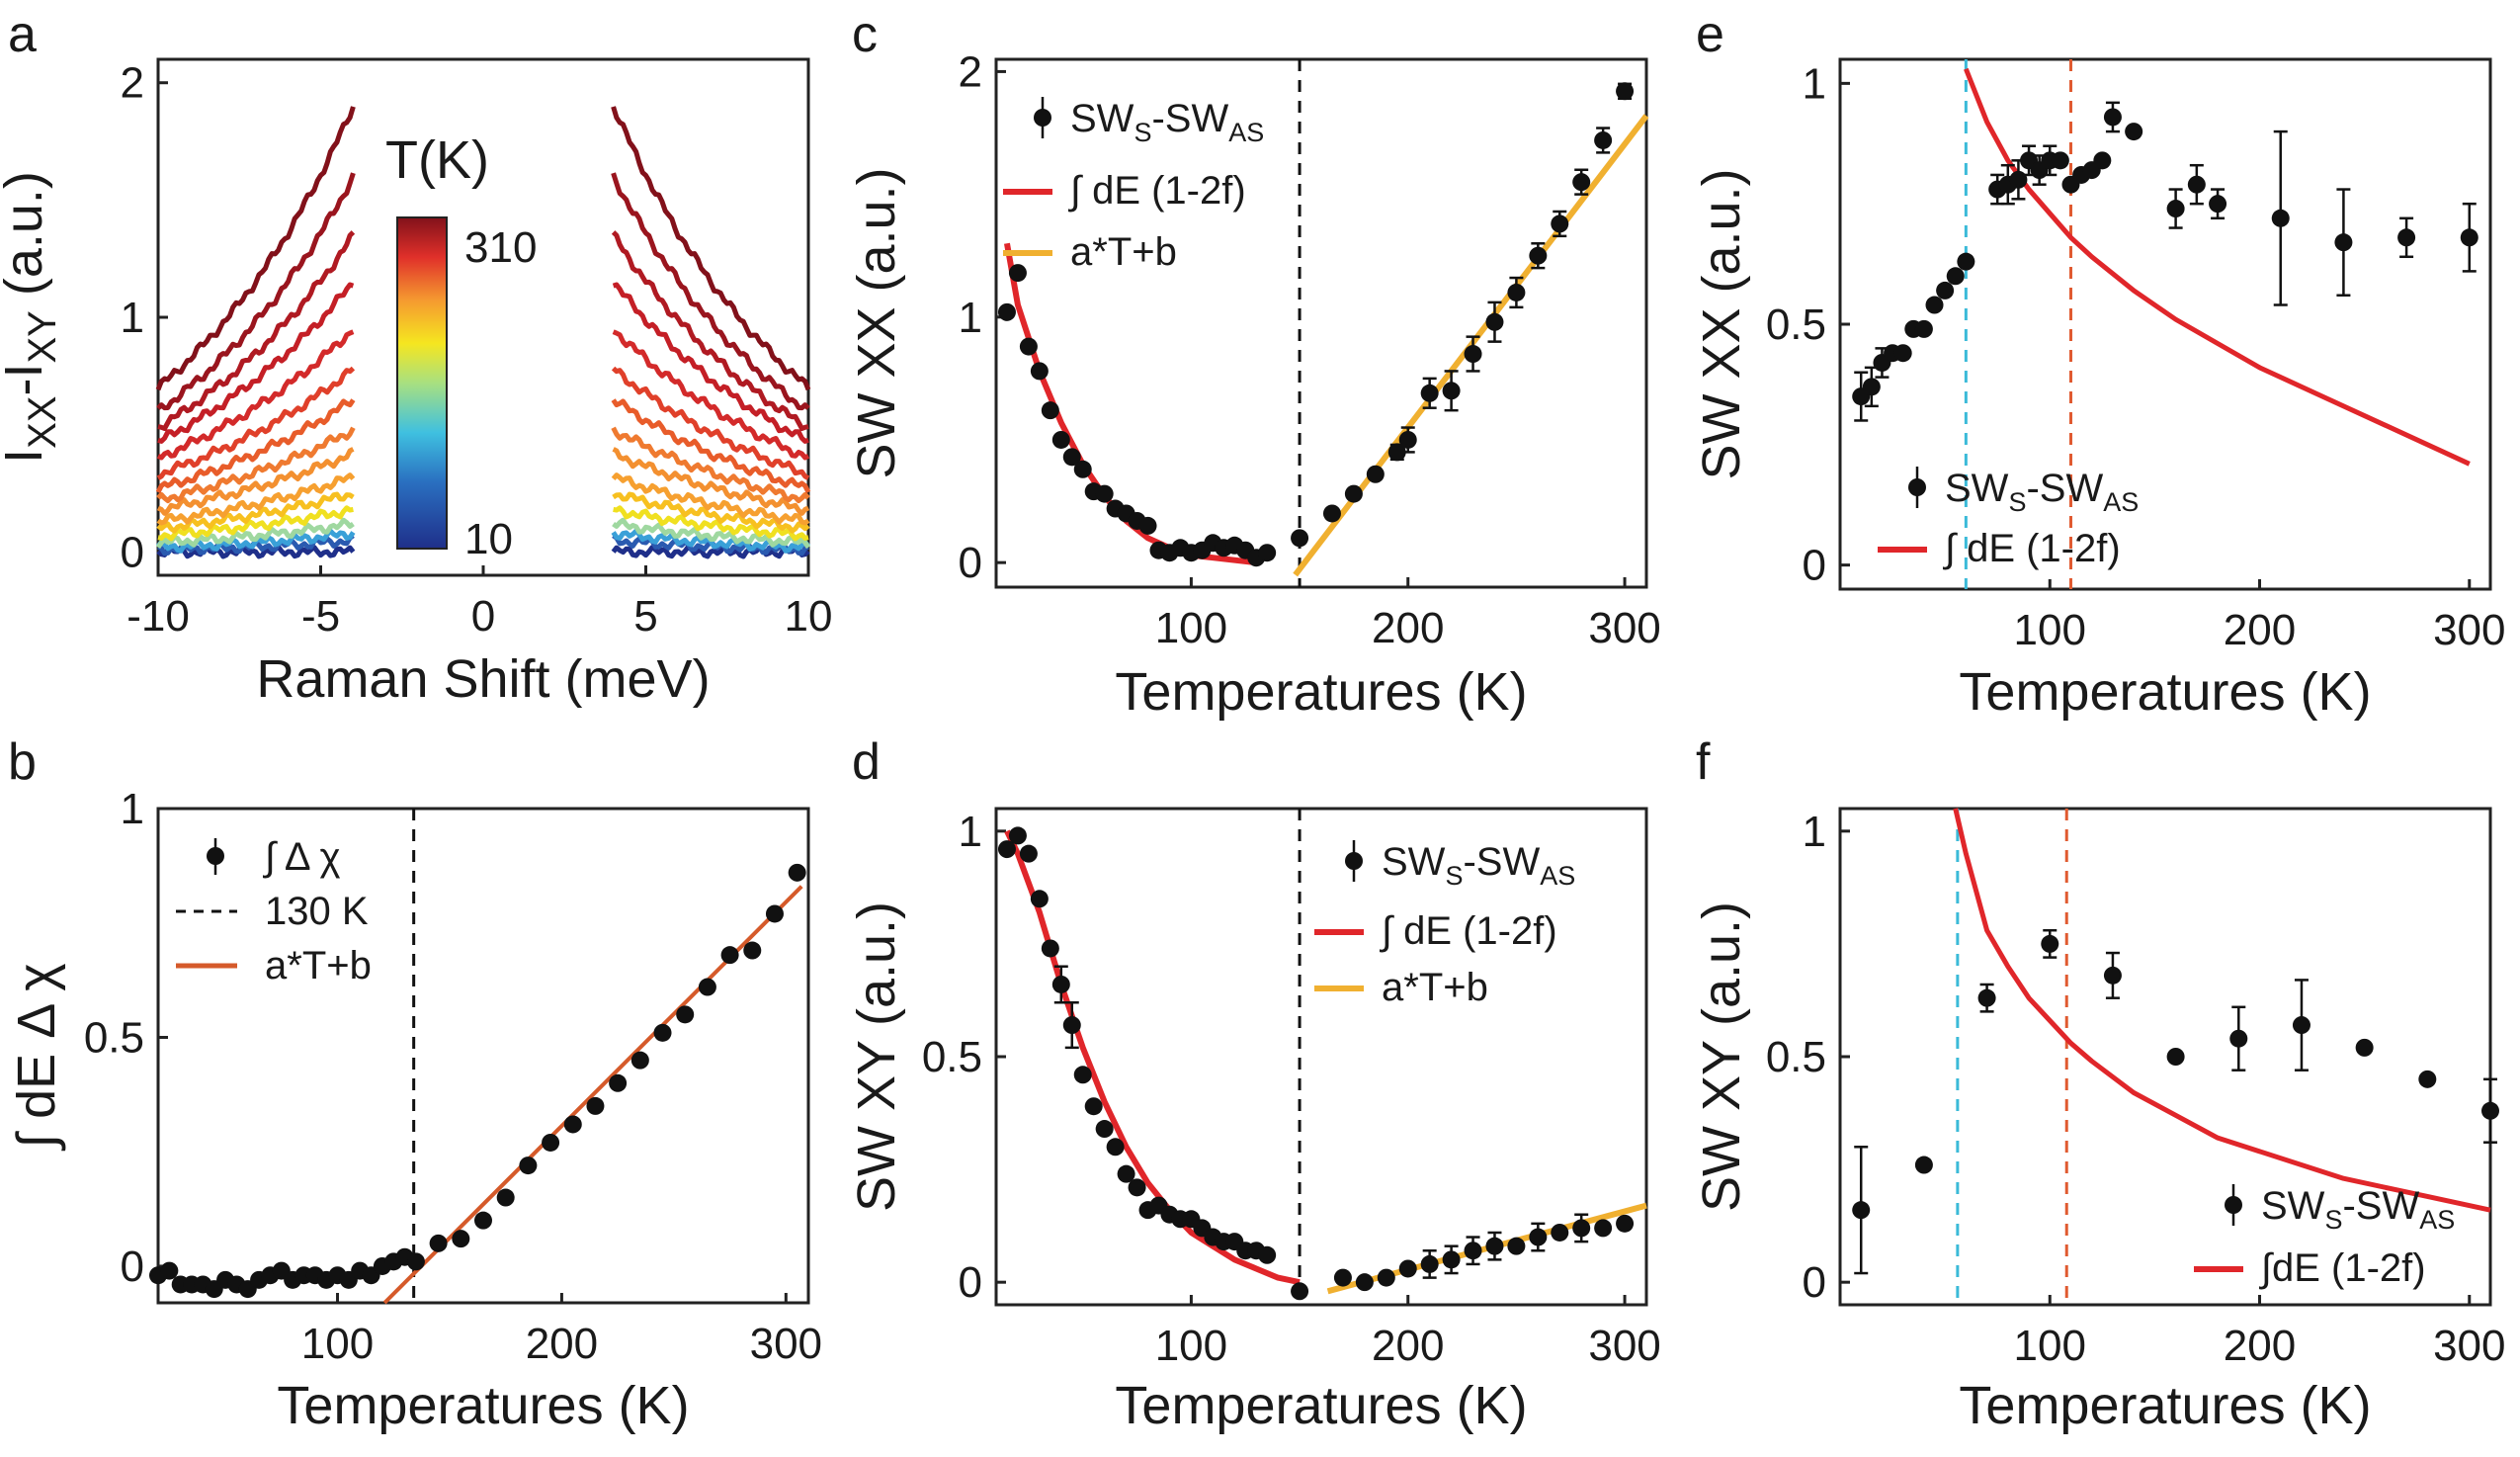 The width and height of the screenshot is (2520, 1457). Describe the element at coordinates (22, 762) in the screenshot. I see `panel-label-b: b` at that location.